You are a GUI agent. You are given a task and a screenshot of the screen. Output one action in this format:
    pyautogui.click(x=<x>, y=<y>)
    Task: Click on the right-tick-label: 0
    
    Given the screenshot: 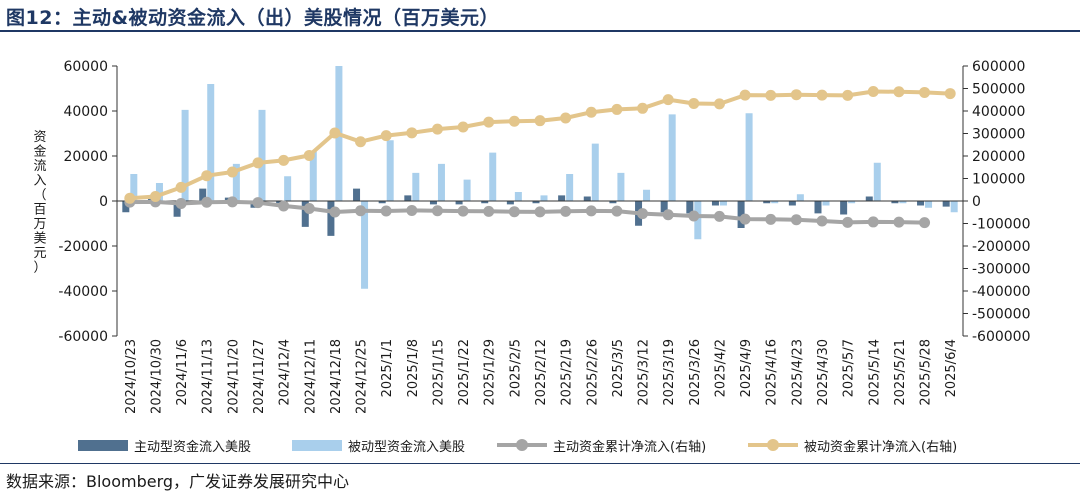 What is the action you would take?
    pyautogui.click(x=976, y=202)
    